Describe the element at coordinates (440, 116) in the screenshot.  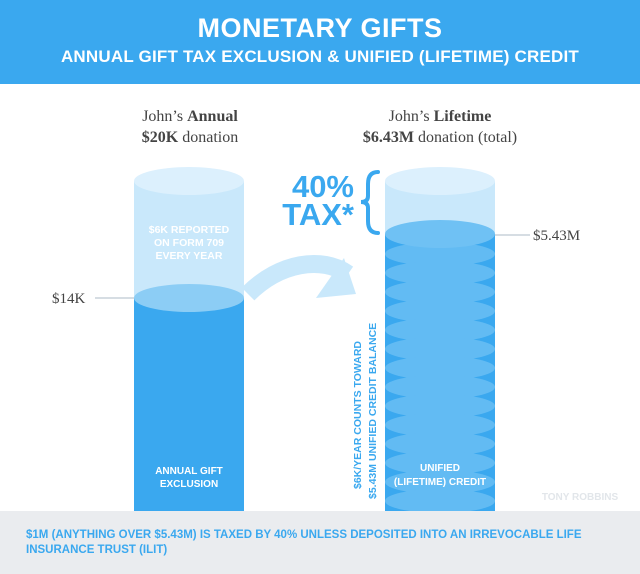
I see `right-caption-line1: John’s Lifetime` at that location.